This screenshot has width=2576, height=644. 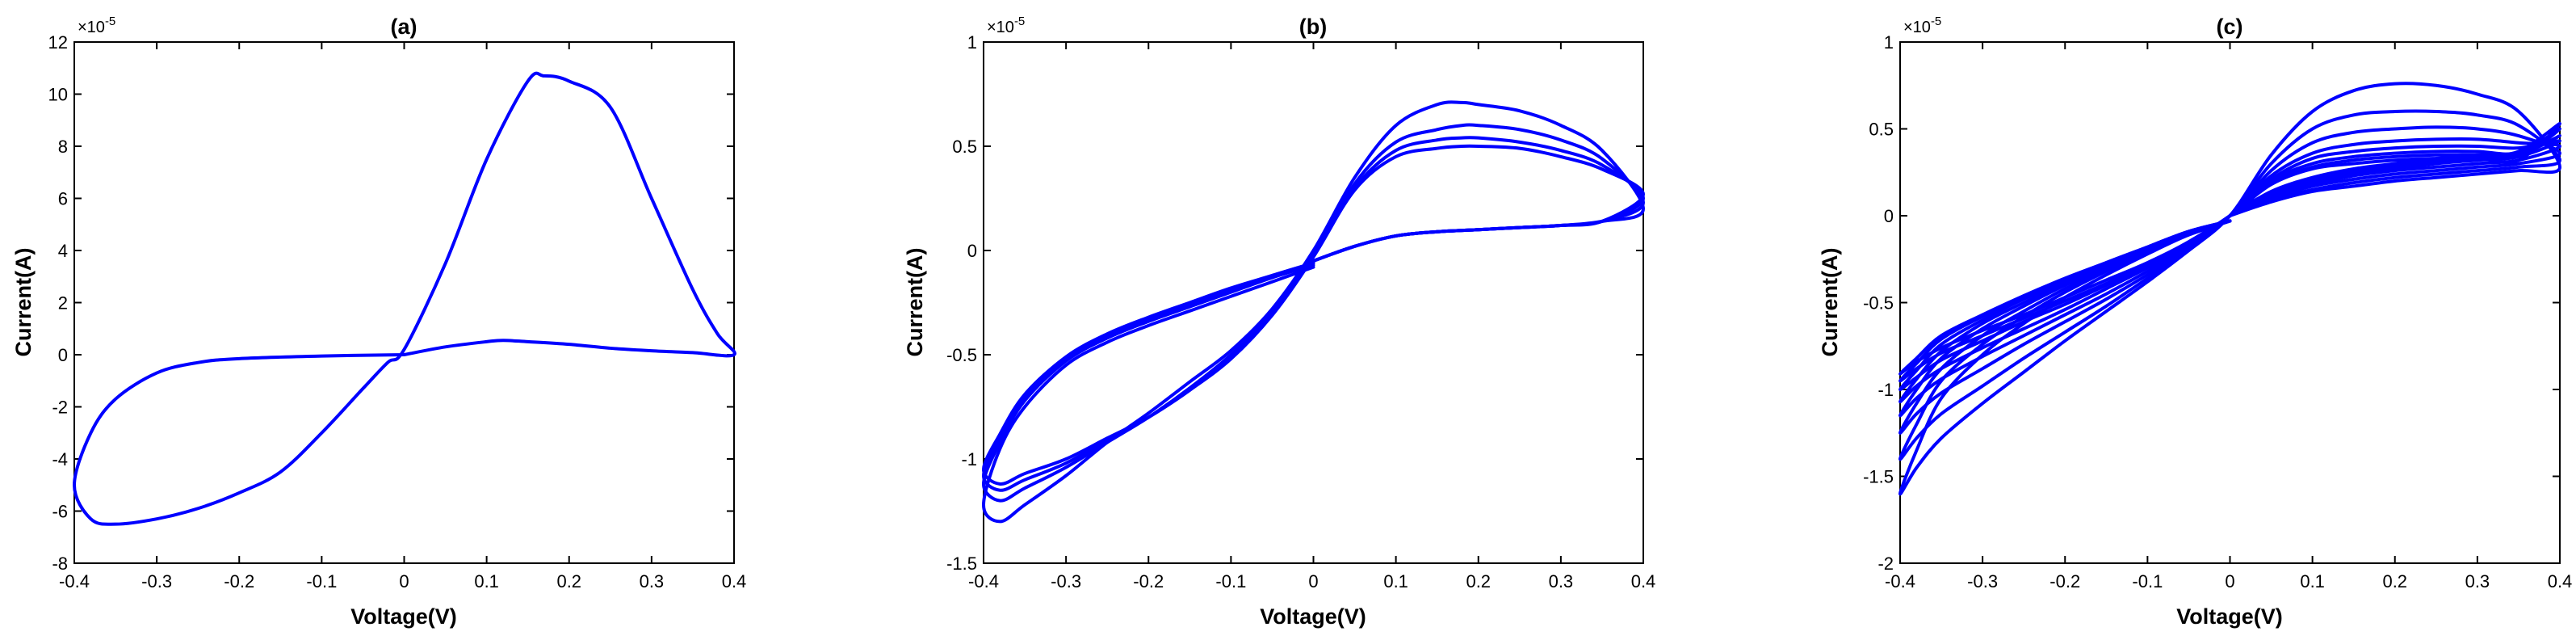 What do you see at coordinates (58, 95) in the screenshot?
I see `panel-a-y-tick-label: 10` at bounding box center [58, 95].